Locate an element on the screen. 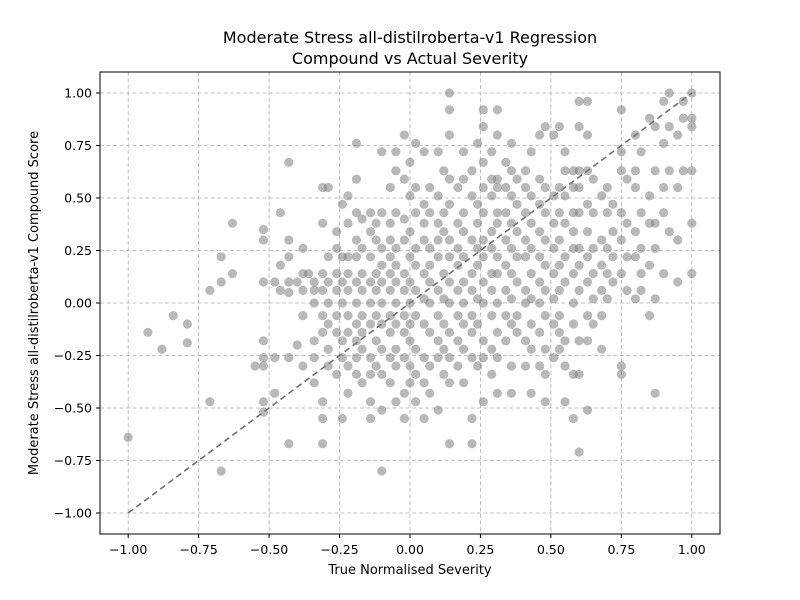 The image size is (800, 600). x-axis-label: True Normalised Severity is located at coordinates (409, 570).